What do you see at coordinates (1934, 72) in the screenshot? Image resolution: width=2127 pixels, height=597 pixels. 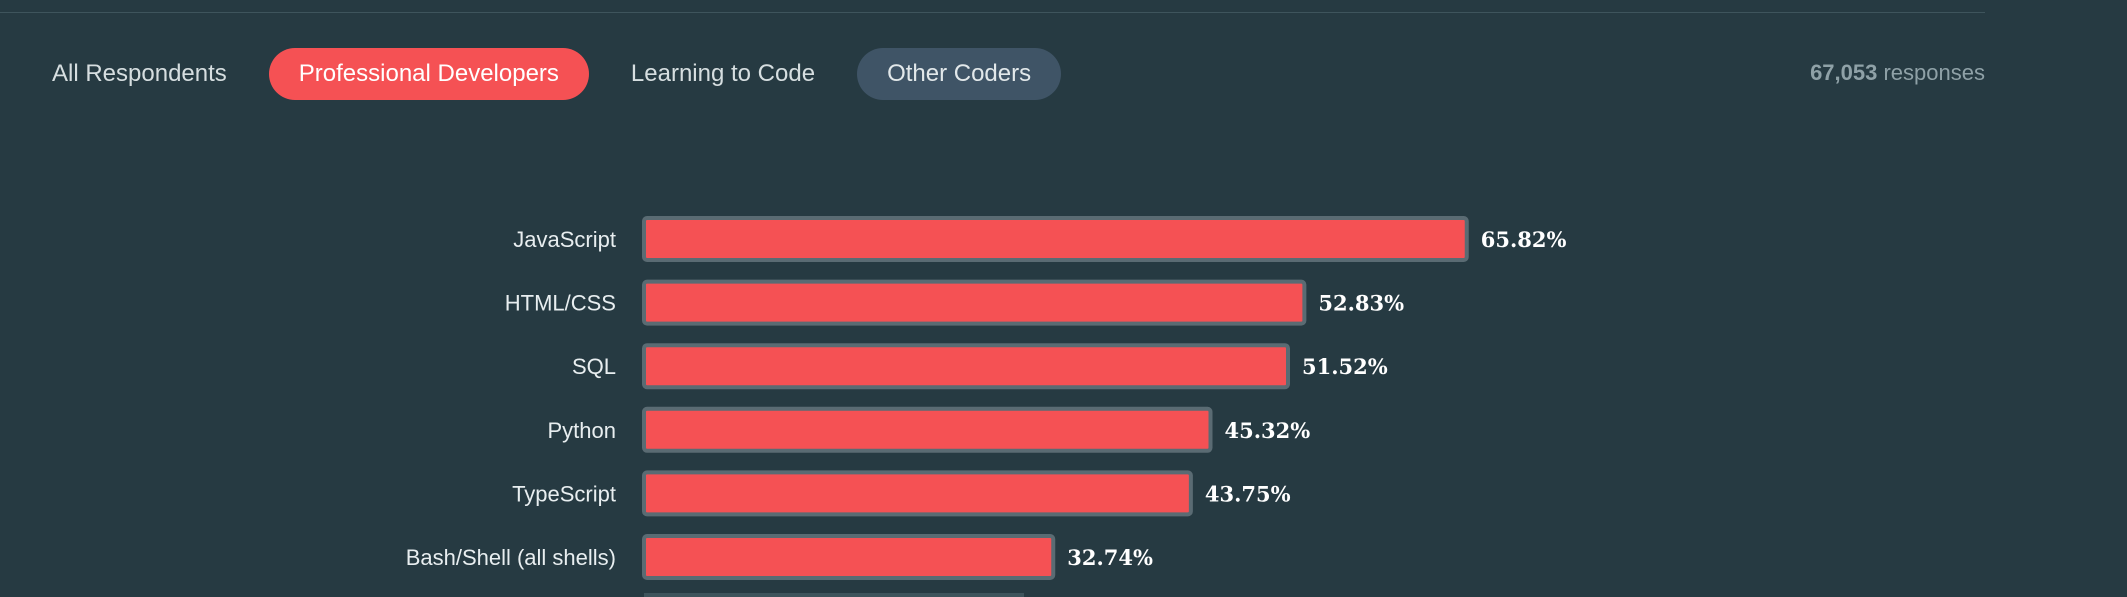 I see `response-count-unit: responses` at bounding box center [1934, 72].